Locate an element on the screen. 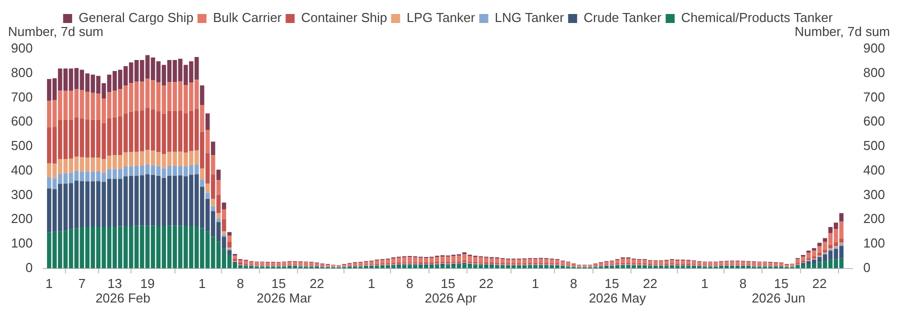  text: 2026 Mar is located at coordinates (284, 298).